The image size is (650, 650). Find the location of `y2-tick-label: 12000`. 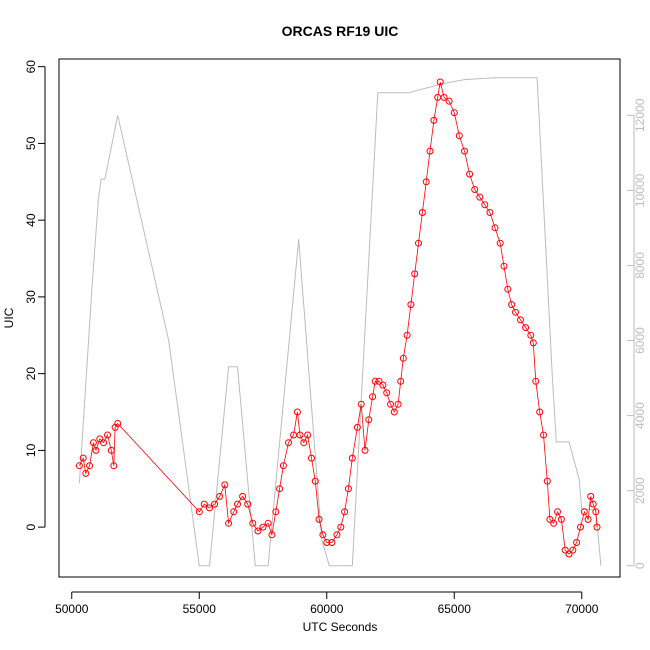

y2-tick-label: 12000 is located at coordinates (640, 115).